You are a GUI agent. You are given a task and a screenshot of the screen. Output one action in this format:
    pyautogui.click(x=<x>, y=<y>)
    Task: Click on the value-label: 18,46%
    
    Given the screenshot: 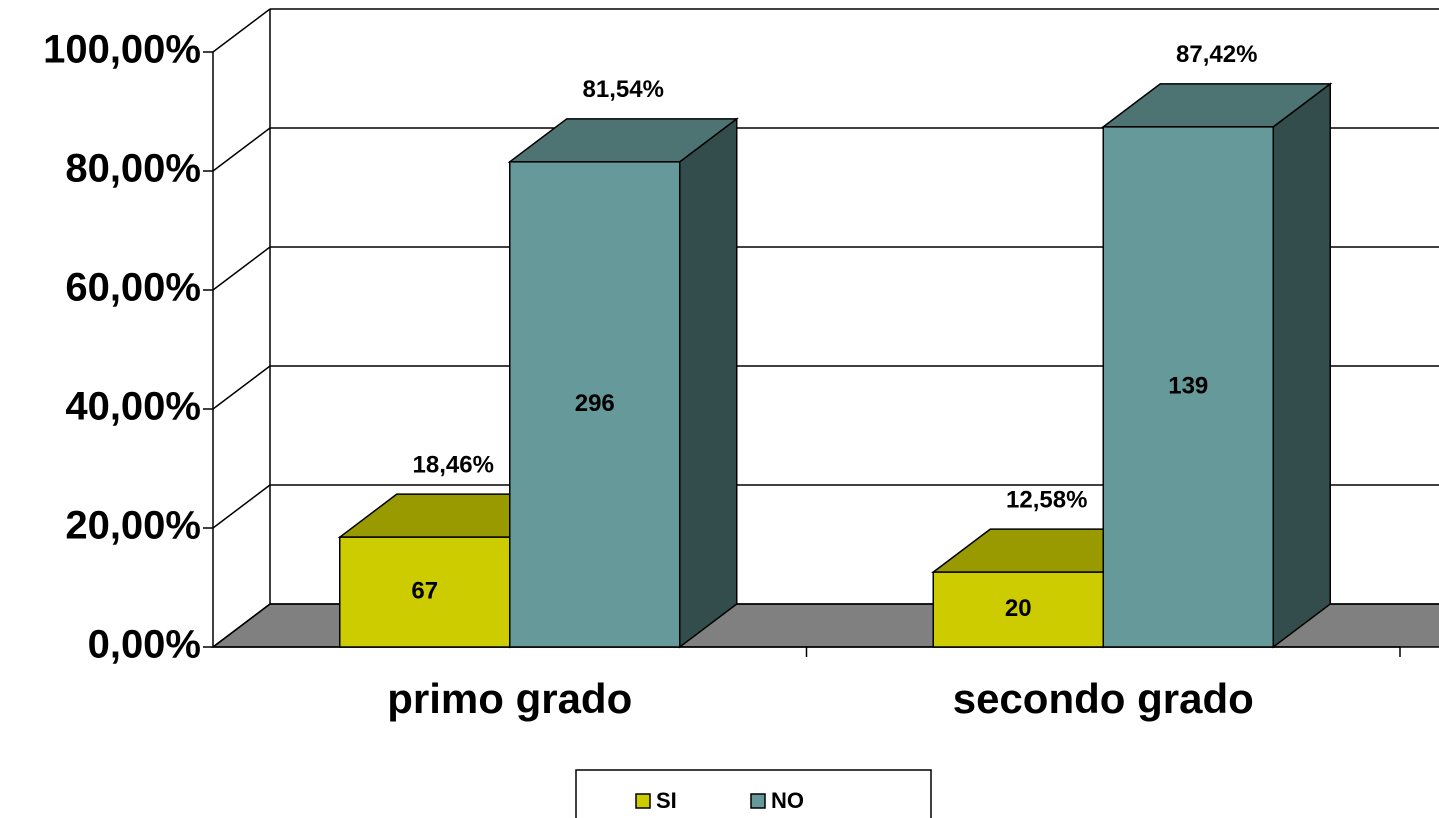 What is the action you would take?
    pyautogui.click(x=453, y=465)
    